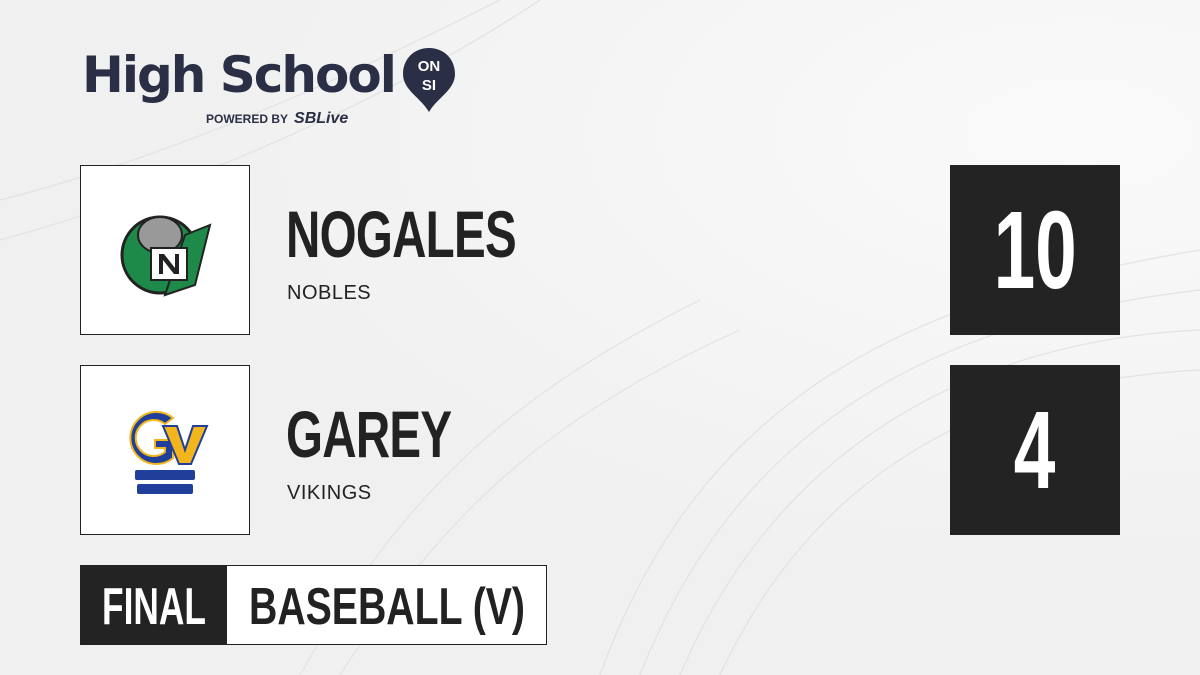 The image size is (1200, 675). I want to click on nogales-knight-logo-icon, so click(166, 256).